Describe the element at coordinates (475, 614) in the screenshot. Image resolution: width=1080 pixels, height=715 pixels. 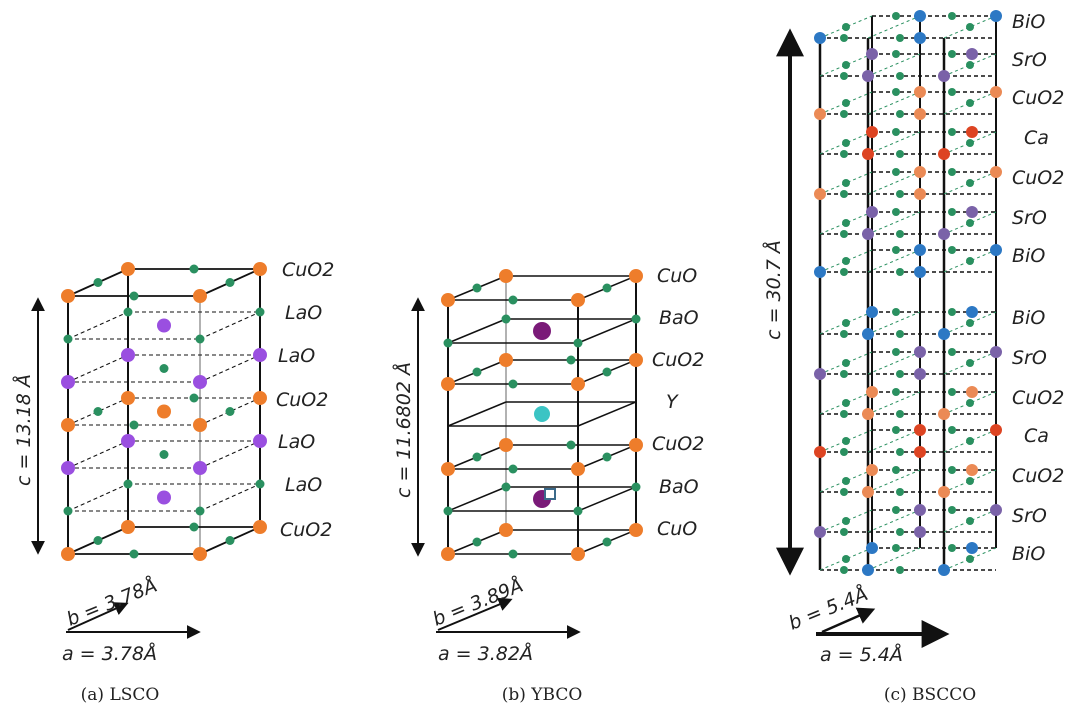
I see `ybco-b-axis-arrow` at that location.